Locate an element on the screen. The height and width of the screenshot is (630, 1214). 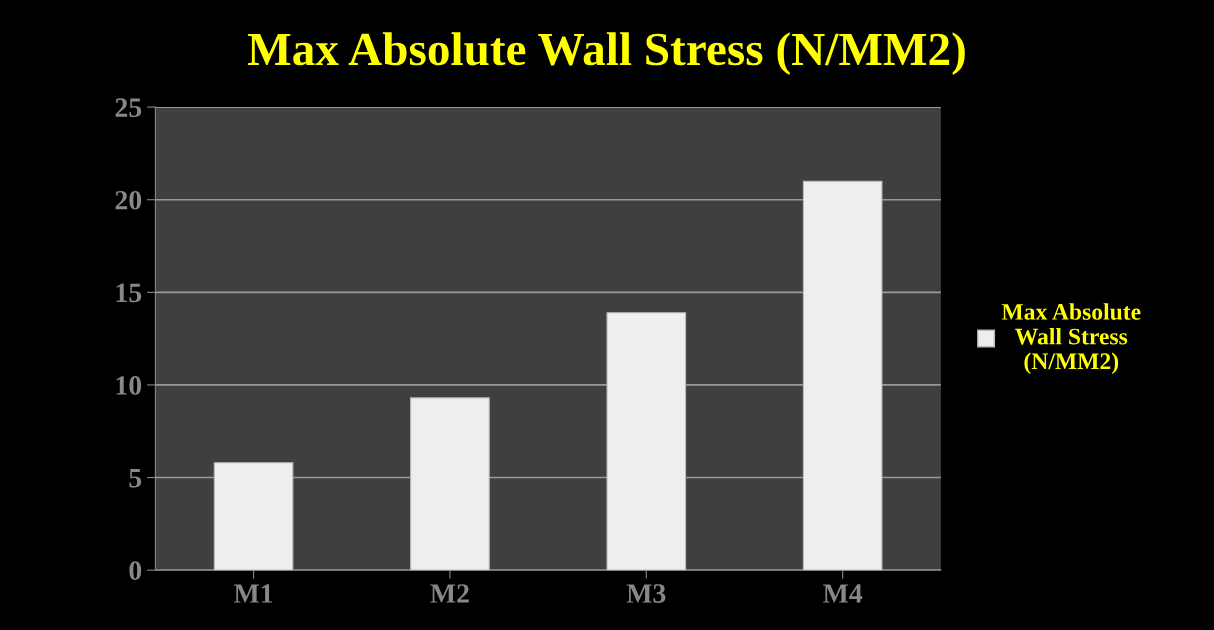
legend-label: Max Absolute Wall Stress (N/MM2) is located at coordinates (1071, 339).